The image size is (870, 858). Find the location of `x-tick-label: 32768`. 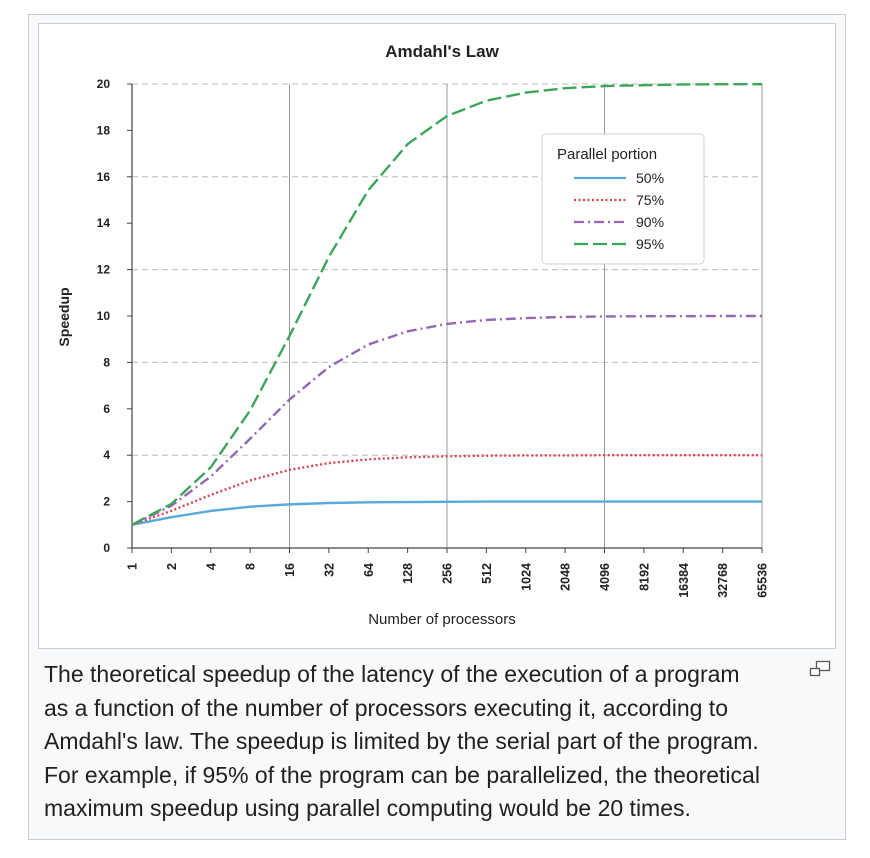

x-tick-label: 32768 is located at coordinates (723, 580).